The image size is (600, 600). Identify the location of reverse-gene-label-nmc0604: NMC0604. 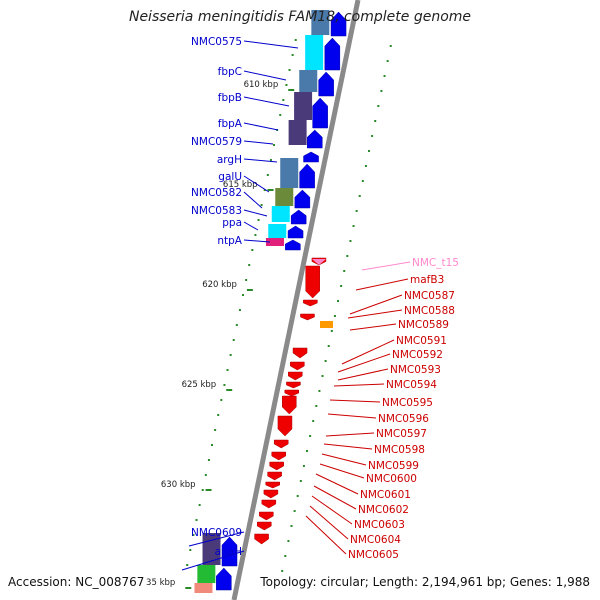
(375, 540).